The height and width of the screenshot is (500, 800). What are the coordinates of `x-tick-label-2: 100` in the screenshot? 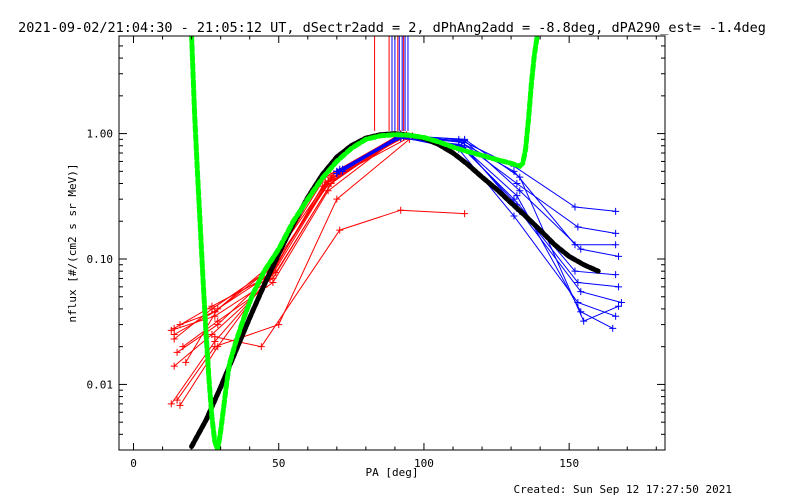 It's located at (424, 463).